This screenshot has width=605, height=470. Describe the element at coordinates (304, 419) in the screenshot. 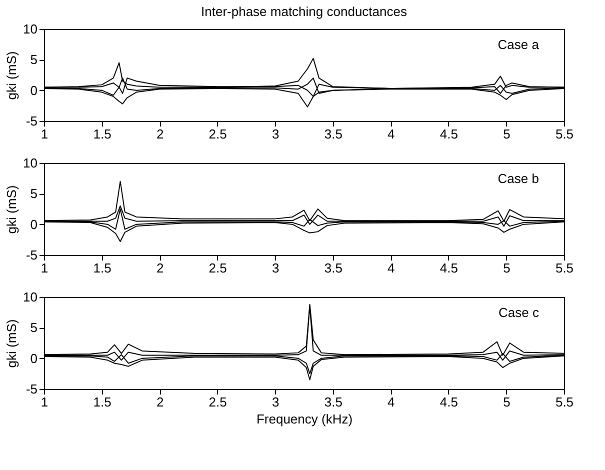

I see `x-axis-title: Frequency (kHz)` at that location.